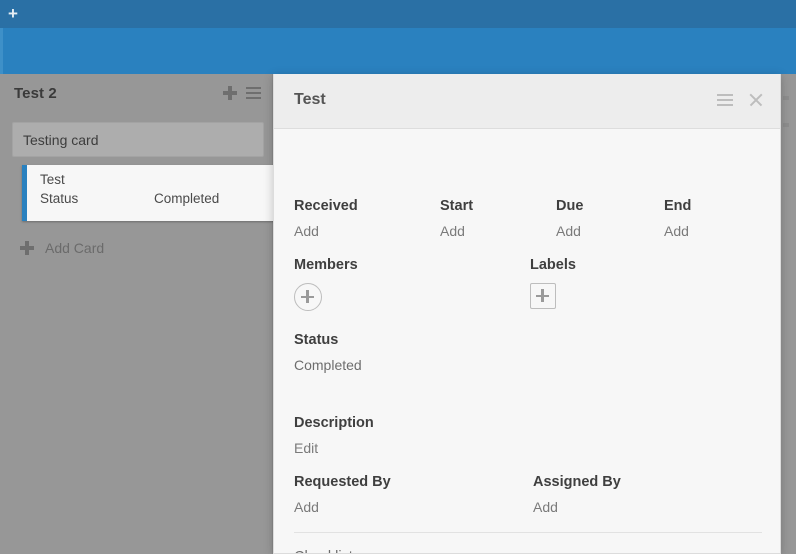 Image resolution: width=796 pixels, height=554 pixels. What do you see at coordinates (577, 482) in the screenshot?
I see `assigned-by-label: Assigned By` at bounding box center [577, 482].